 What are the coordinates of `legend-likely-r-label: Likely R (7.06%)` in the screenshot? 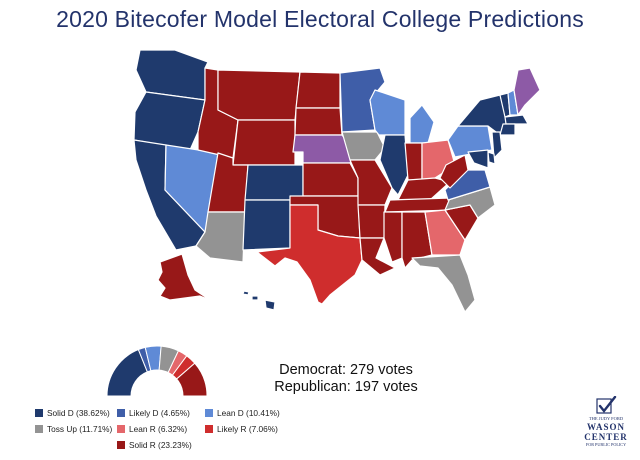 It's located at (247, 429).